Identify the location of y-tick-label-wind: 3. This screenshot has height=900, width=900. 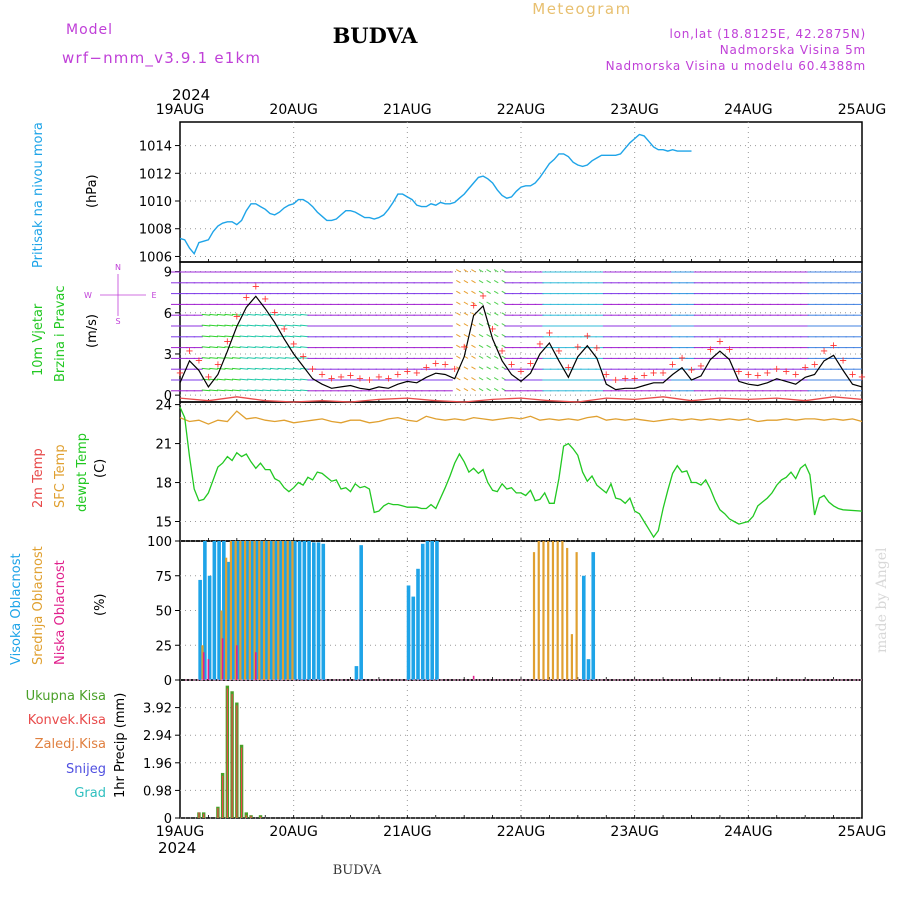
(168, 355).